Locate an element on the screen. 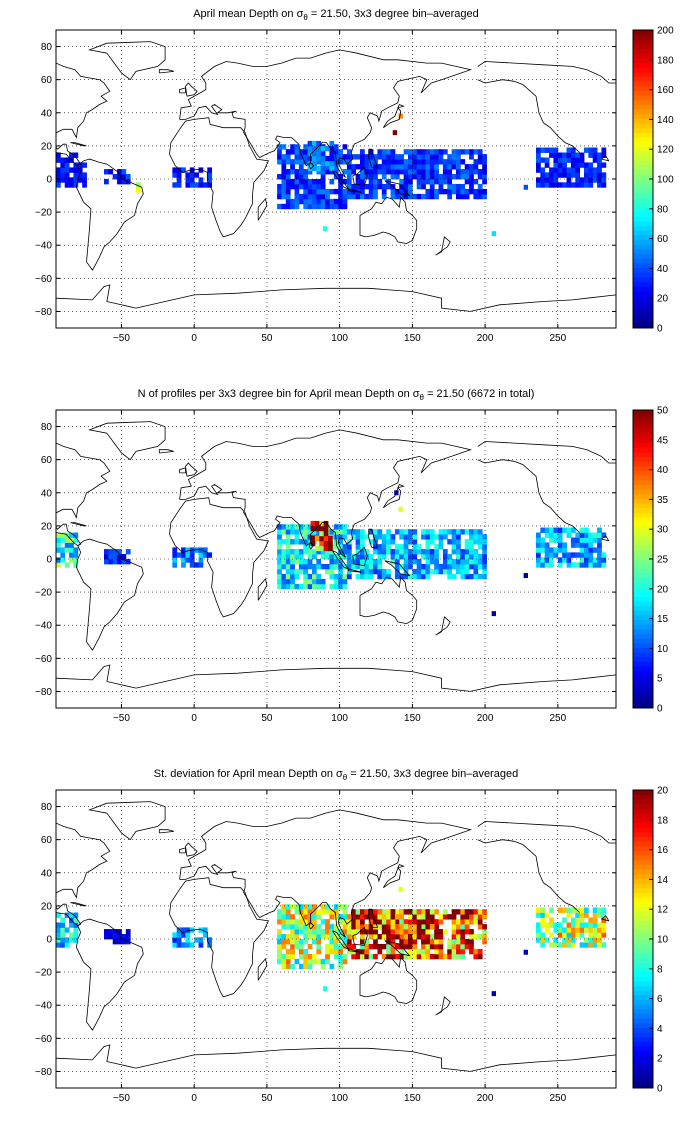 The height and width of the screenshot is (1140, 696). x-tick-label: 100 is located at coordinates (339, 338).